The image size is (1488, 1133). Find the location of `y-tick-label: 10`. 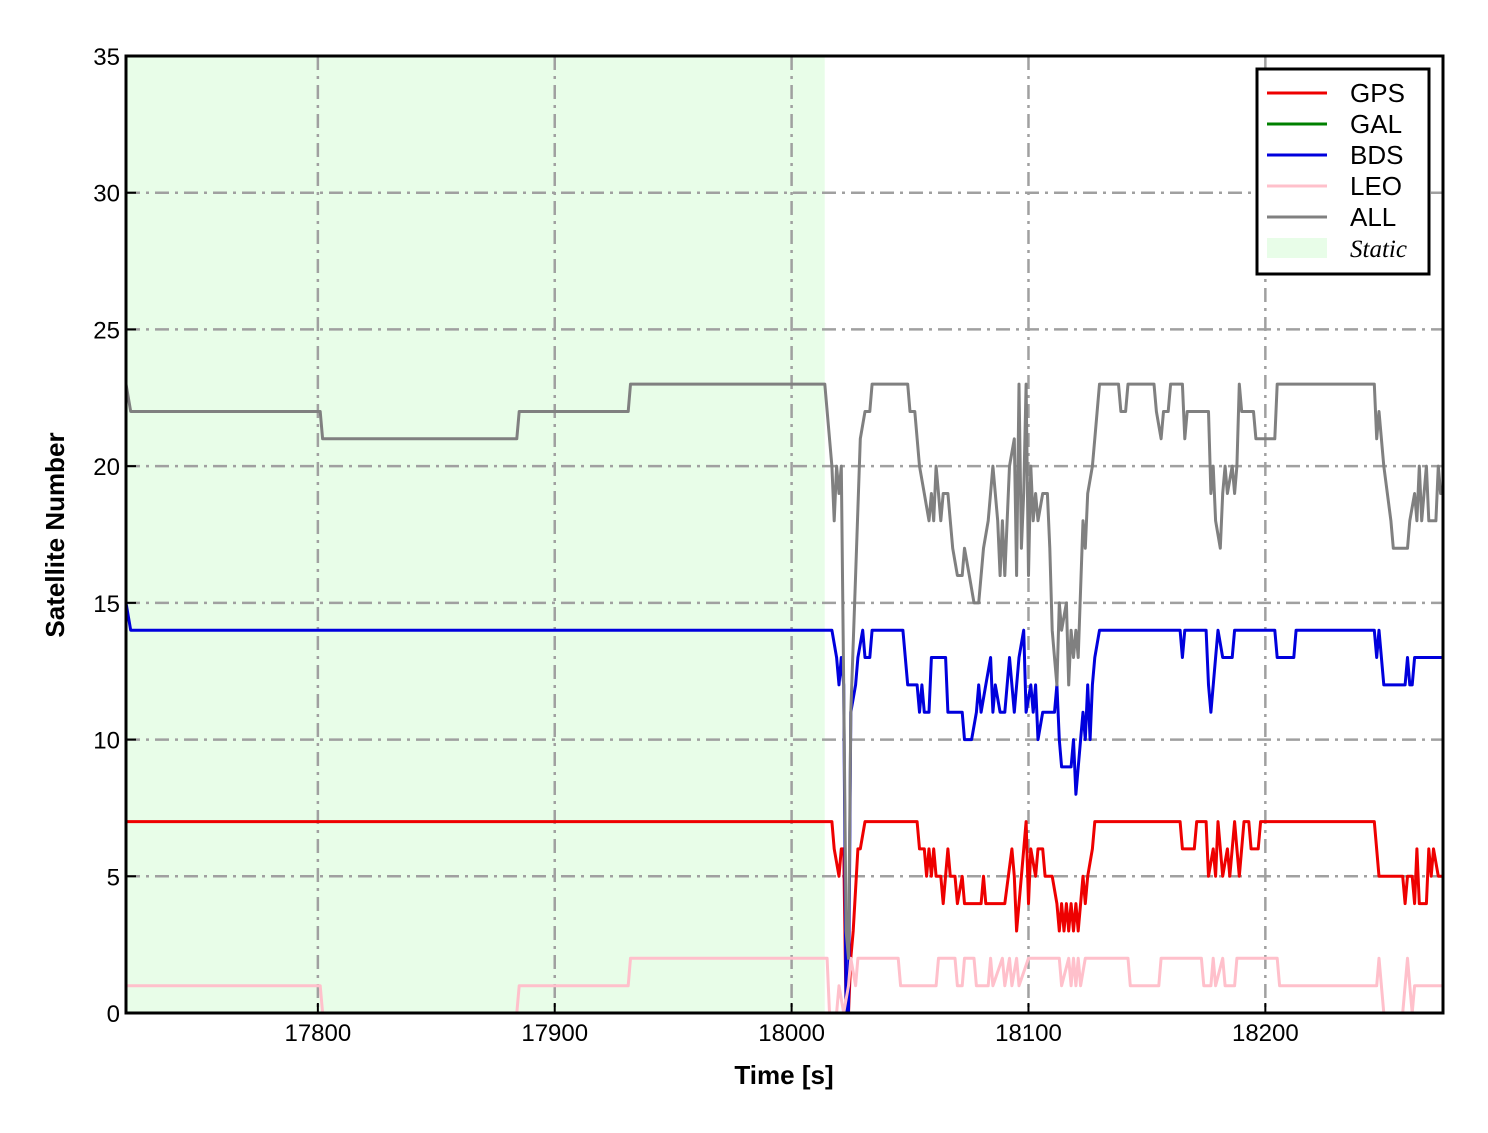

y-tick-label: 10 is located at coordinates (106, 741).